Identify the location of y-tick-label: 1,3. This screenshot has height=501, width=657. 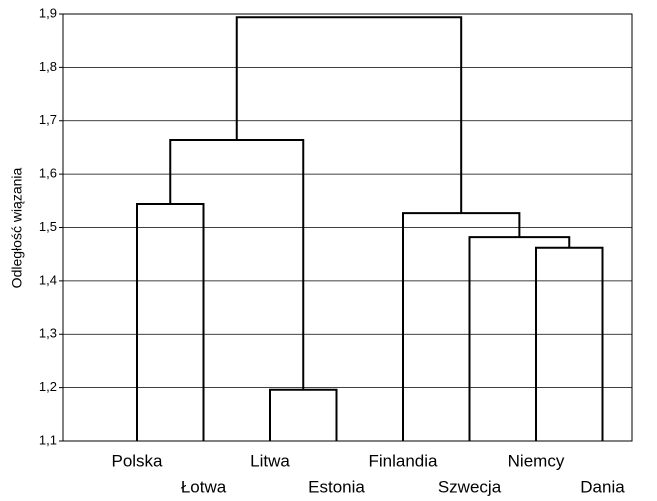
(48, 333).